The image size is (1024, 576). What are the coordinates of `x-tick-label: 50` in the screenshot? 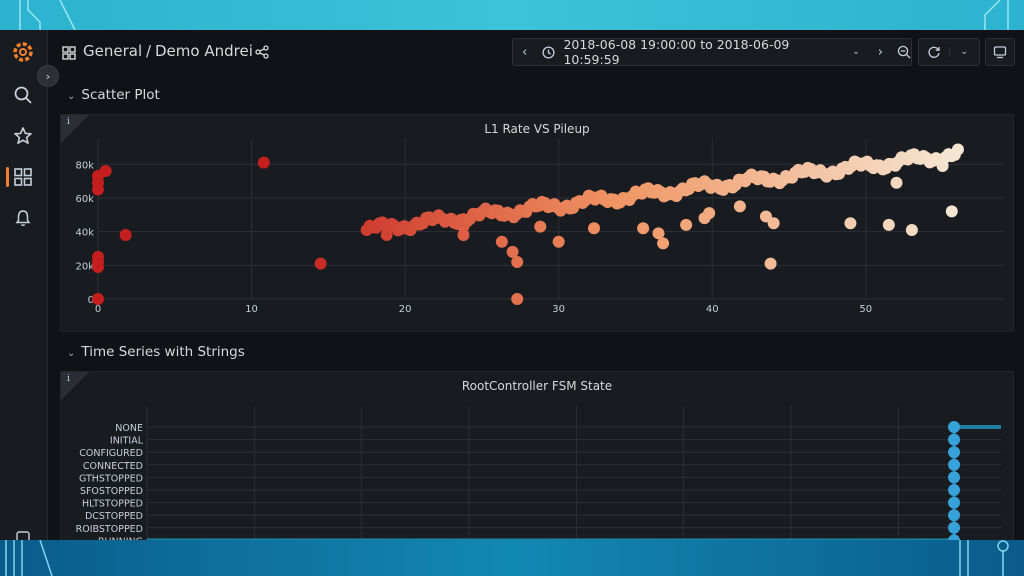 It's located at (865, 309).